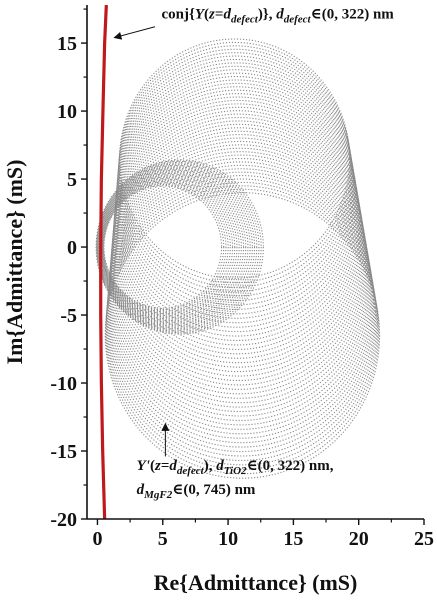  What do you see at coordinates (72, 248) in the screenshot?
I see `y-tick-label: 0` at bounding box center [72, 248].